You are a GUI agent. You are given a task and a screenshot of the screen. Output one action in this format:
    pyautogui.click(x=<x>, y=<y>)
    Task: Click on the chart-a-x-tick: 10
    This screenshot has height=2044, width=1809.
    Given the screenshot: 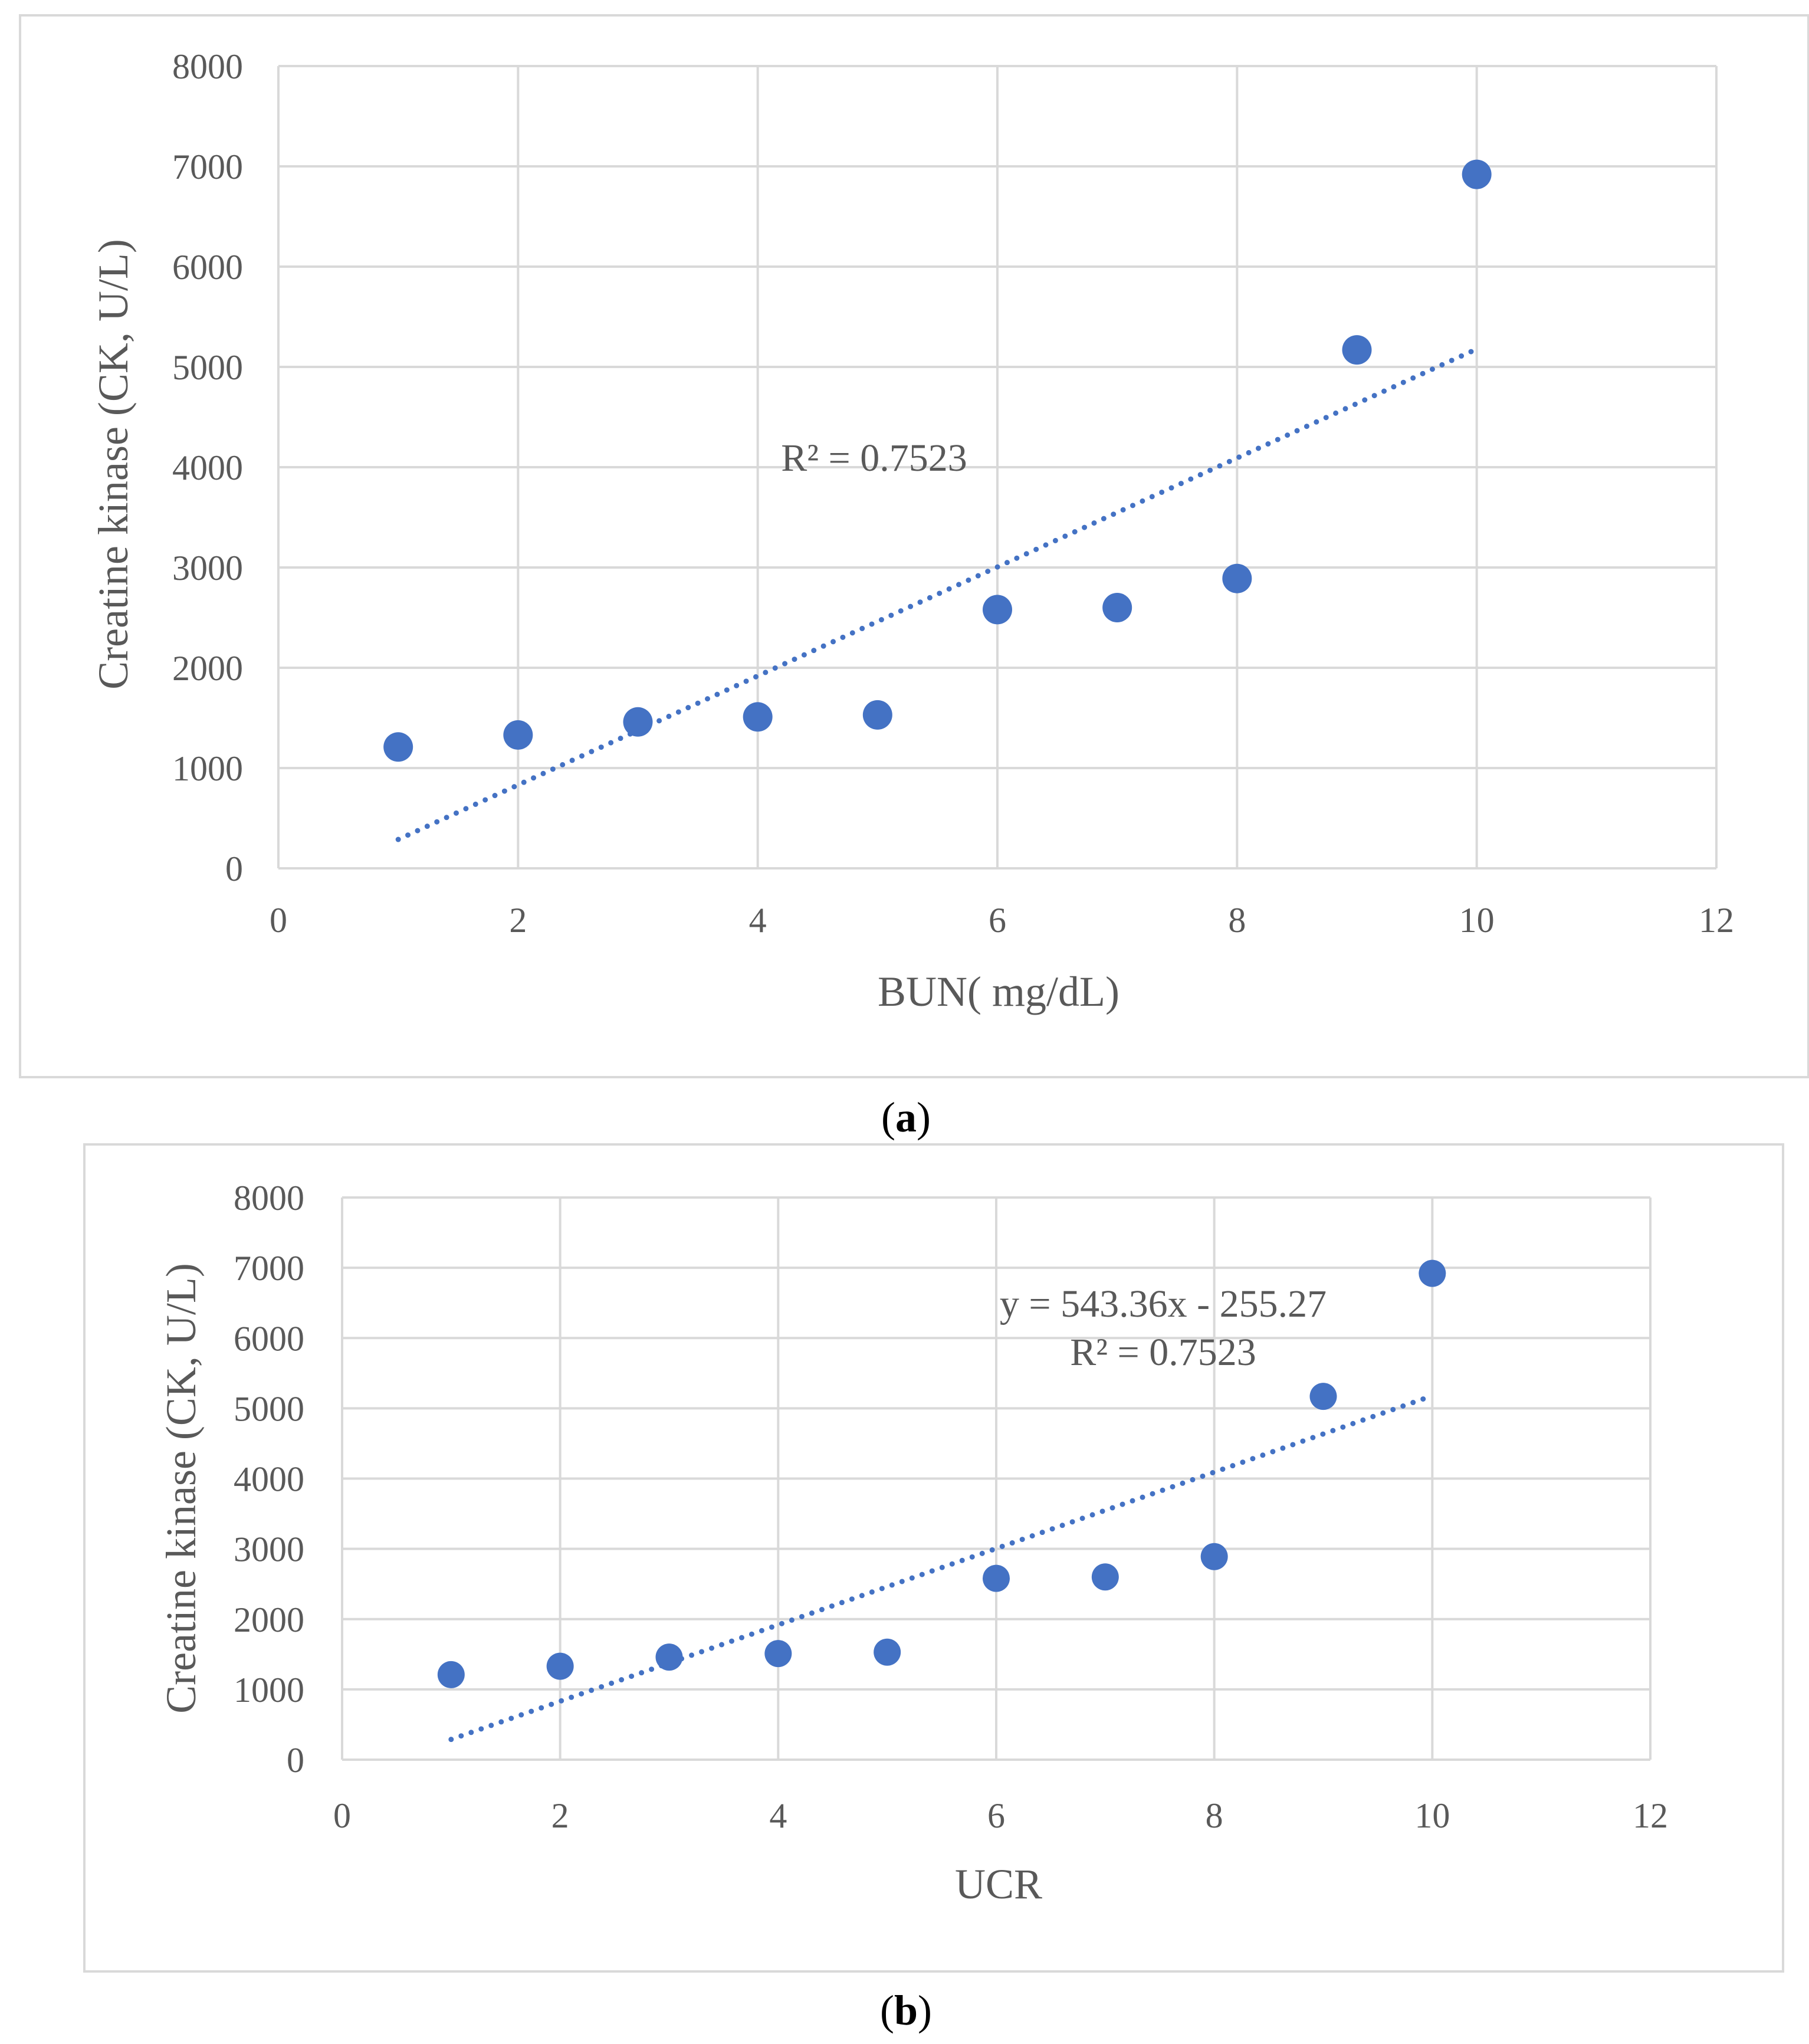 What is the action you would take?
    pyautogui.click(x=1477, y=920)
    